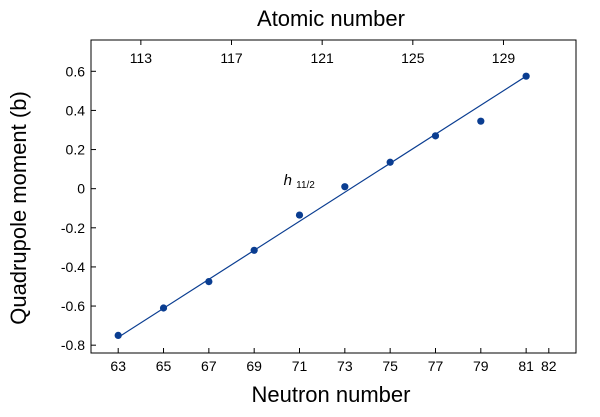 The height and width of the screenshot is (417, 600). What do you see at coordinates (331, 394) in the screenshot?
I see `x-axis-title: Neutron number` at bounding box center [331, 394].